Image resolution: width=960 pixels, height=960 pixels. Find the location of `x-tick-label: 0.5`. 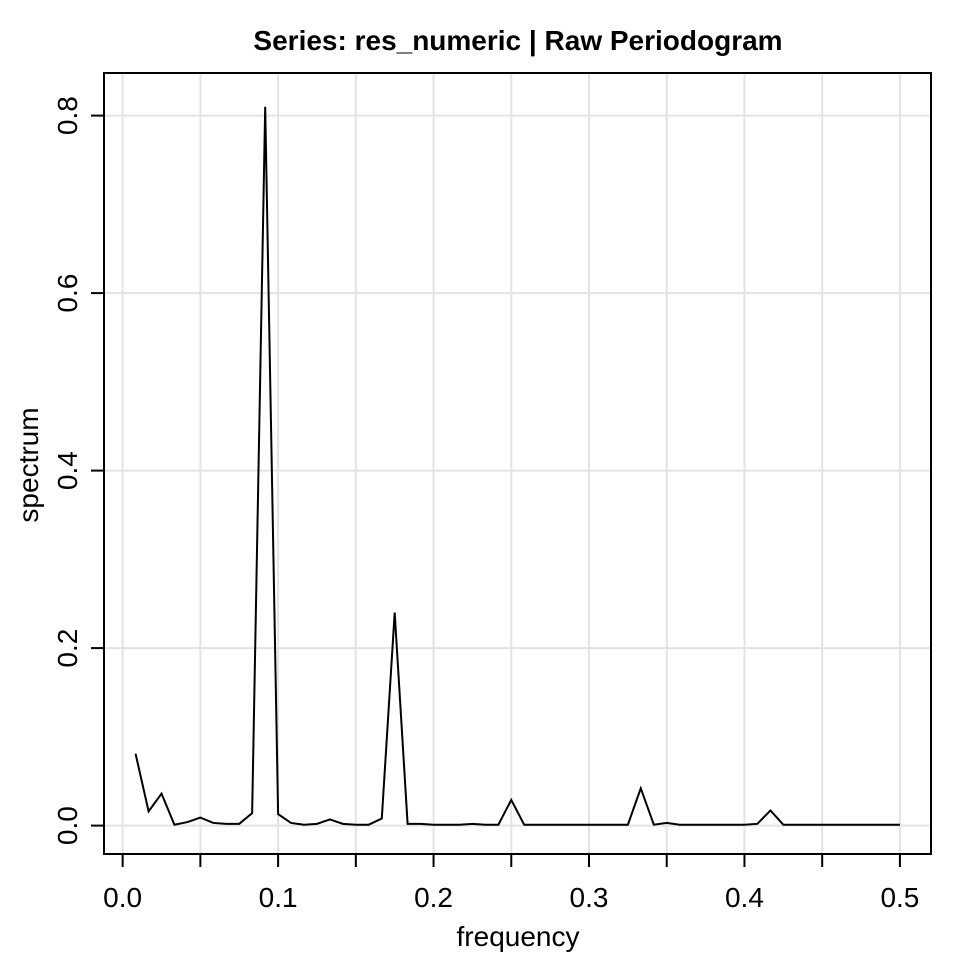

x-tick-label: 0.5 is located at coordinates (899, 897).